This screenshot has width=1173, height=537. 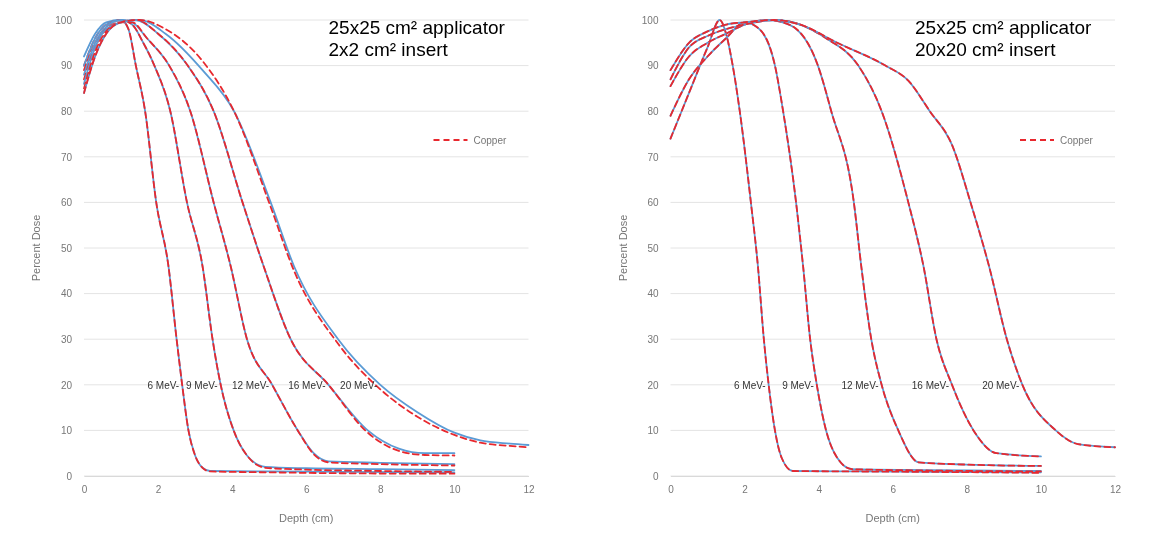 I want to click on text: 2x2 cm² insert, so click(x=388, y=49).